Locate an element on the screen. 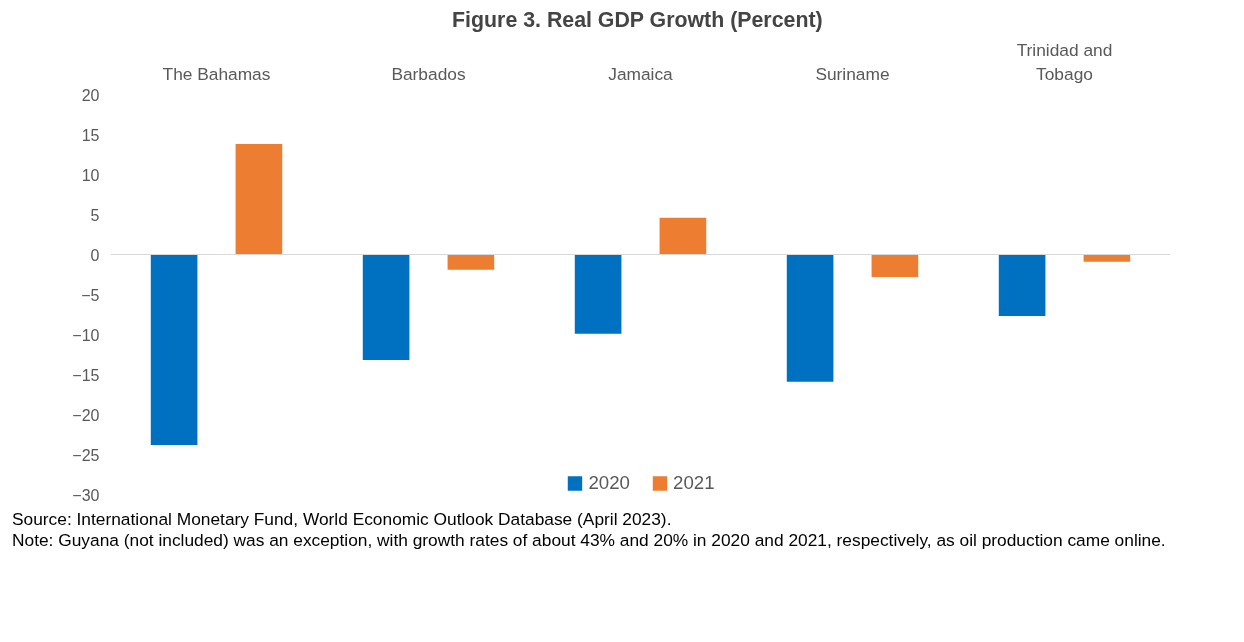 Image resolution: width=1244 pixels, height=642 pixels. y-tick-label: −5 is located at coordinates (90, 295).